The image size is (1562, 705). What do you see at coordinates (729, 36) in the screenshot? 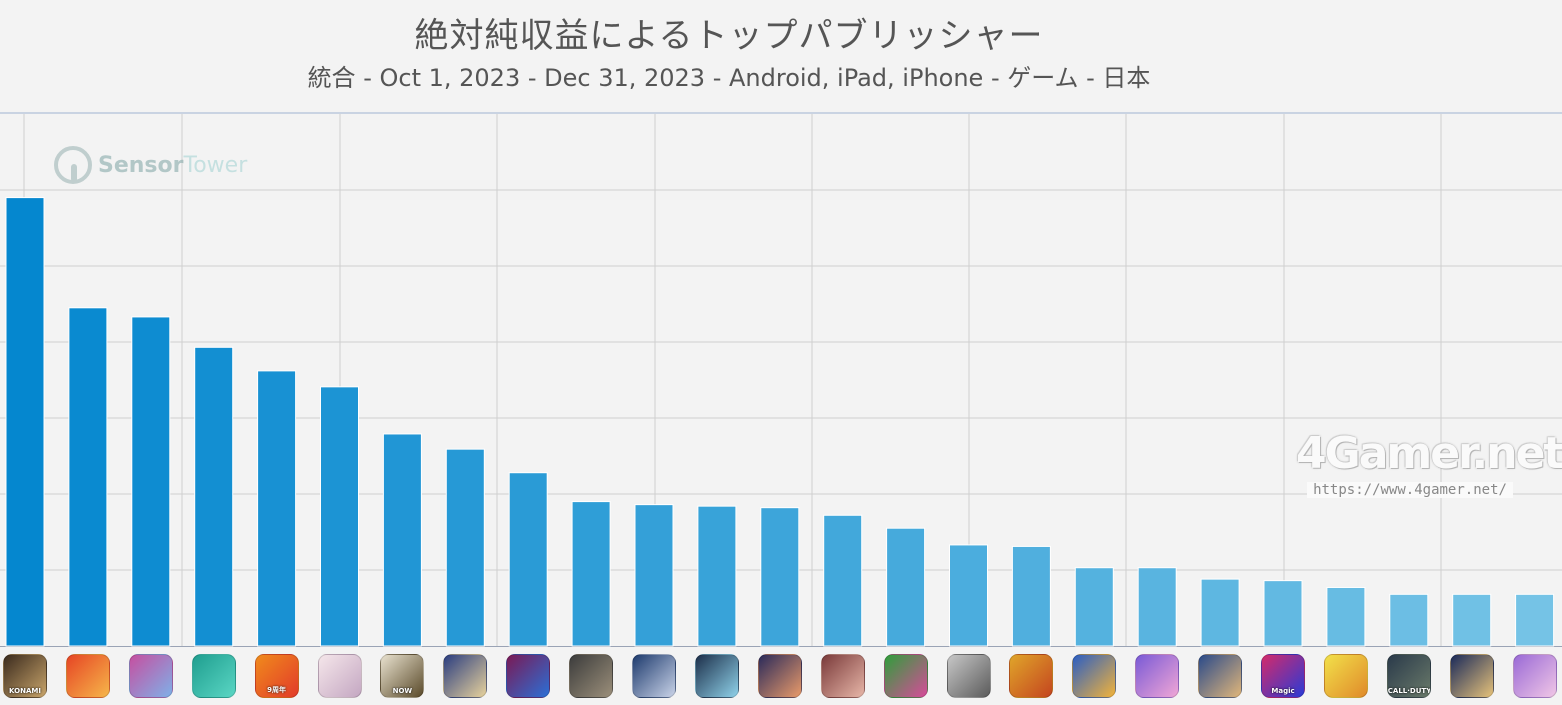
I see `chart-title: 絶対純収益によるトップパブリッシャー` at bounding box center [729, 36].